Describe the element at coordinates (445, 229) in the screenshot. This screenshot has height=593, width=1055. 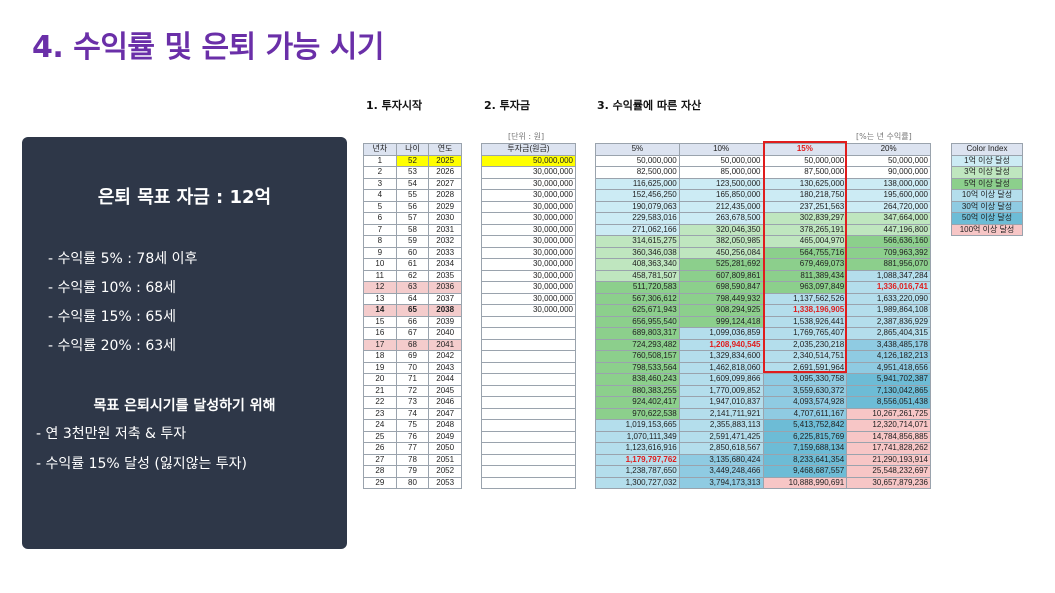
I see `start-cell: 2031` at that location.